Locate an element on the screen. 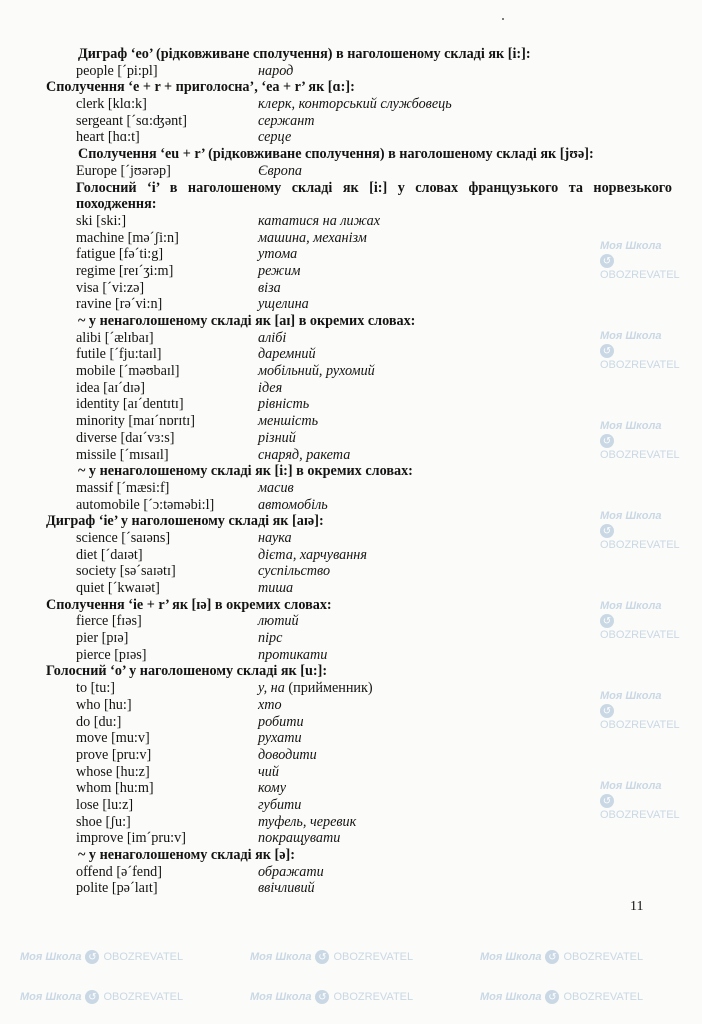 The height and width of the screenshot is (1024, 702). translation-text: меншість is located at coordinates (288, 421).